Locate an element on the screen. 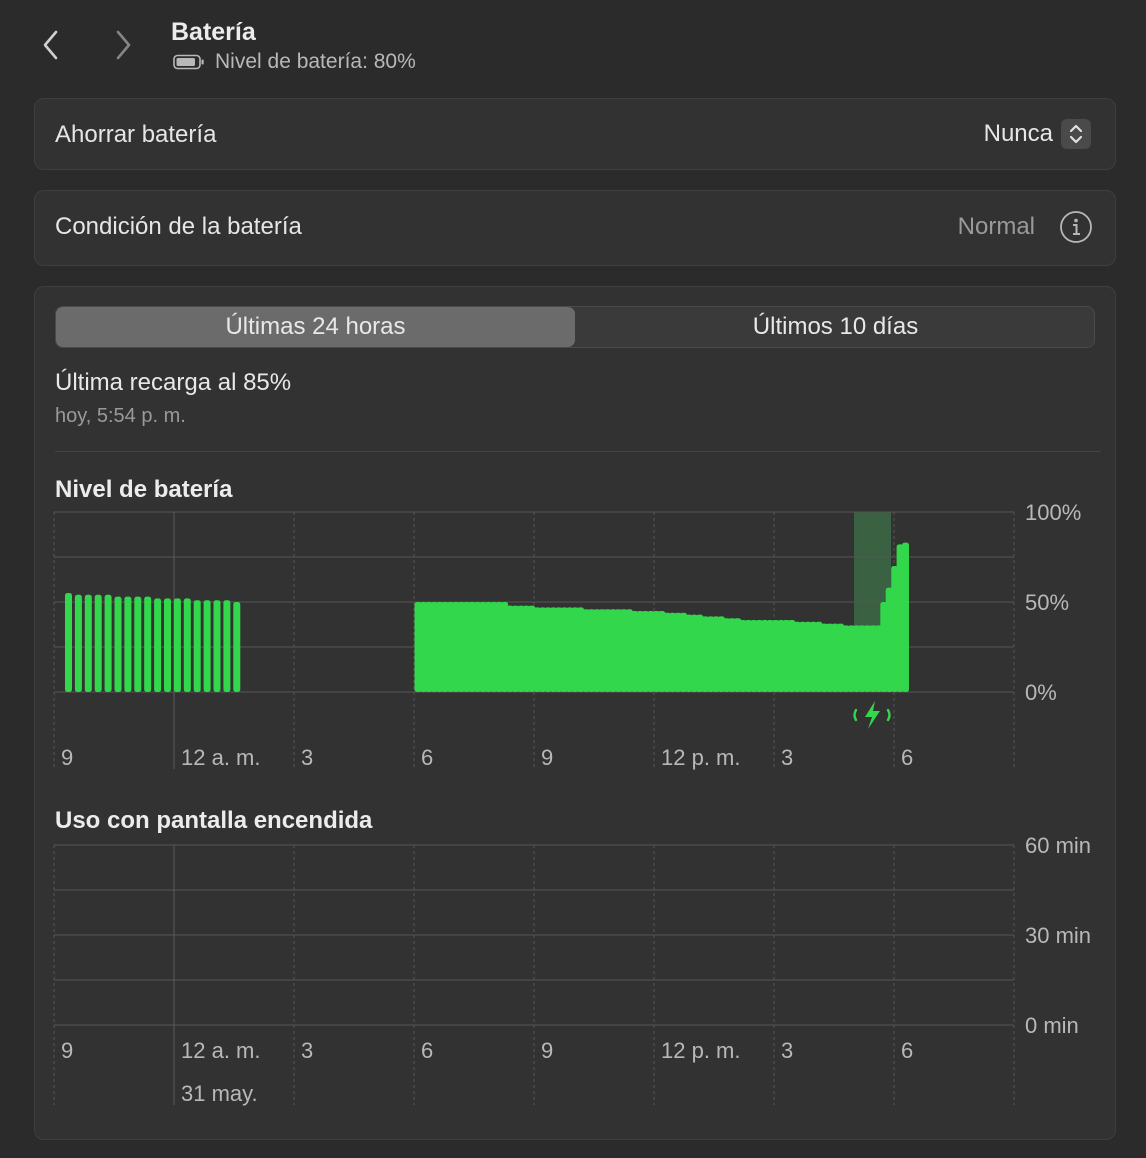 The width and height of the screenshot is (1146, 1158). back-button is located at coordinates (51, 45).